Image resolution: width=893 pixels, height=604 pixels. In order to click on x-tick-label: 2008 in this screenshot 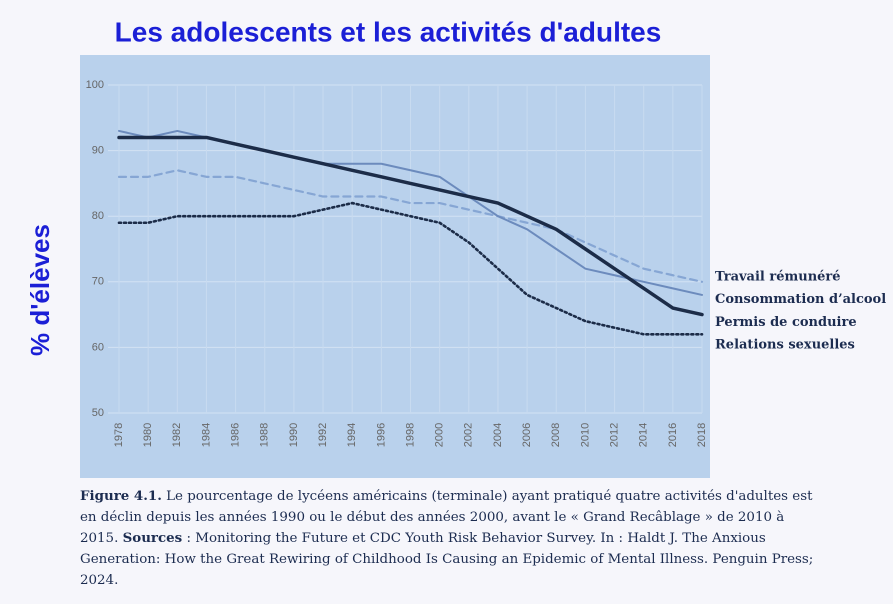, I will do `click(556, 435)`.